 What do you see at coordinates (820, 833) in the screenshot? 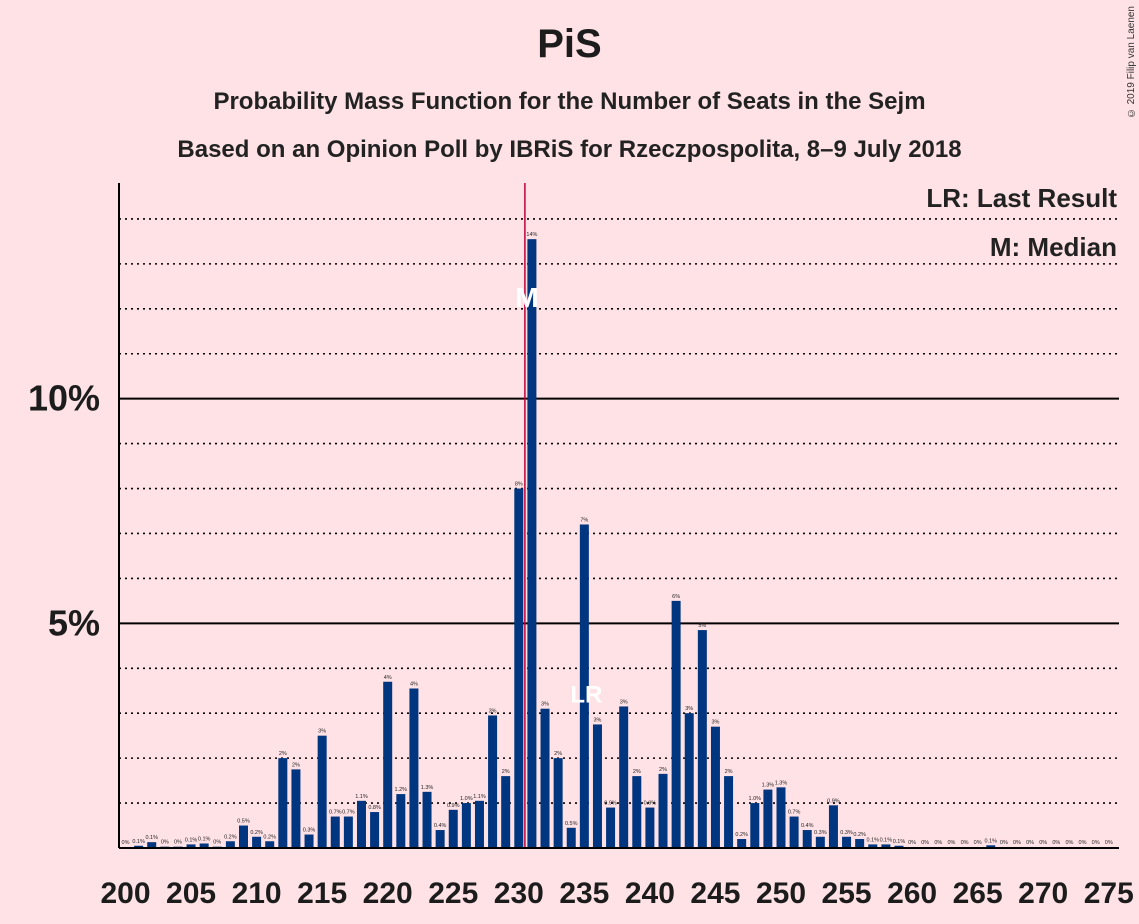
I see `bar-value-label: 0.3%` at bounding box center [820, 833].